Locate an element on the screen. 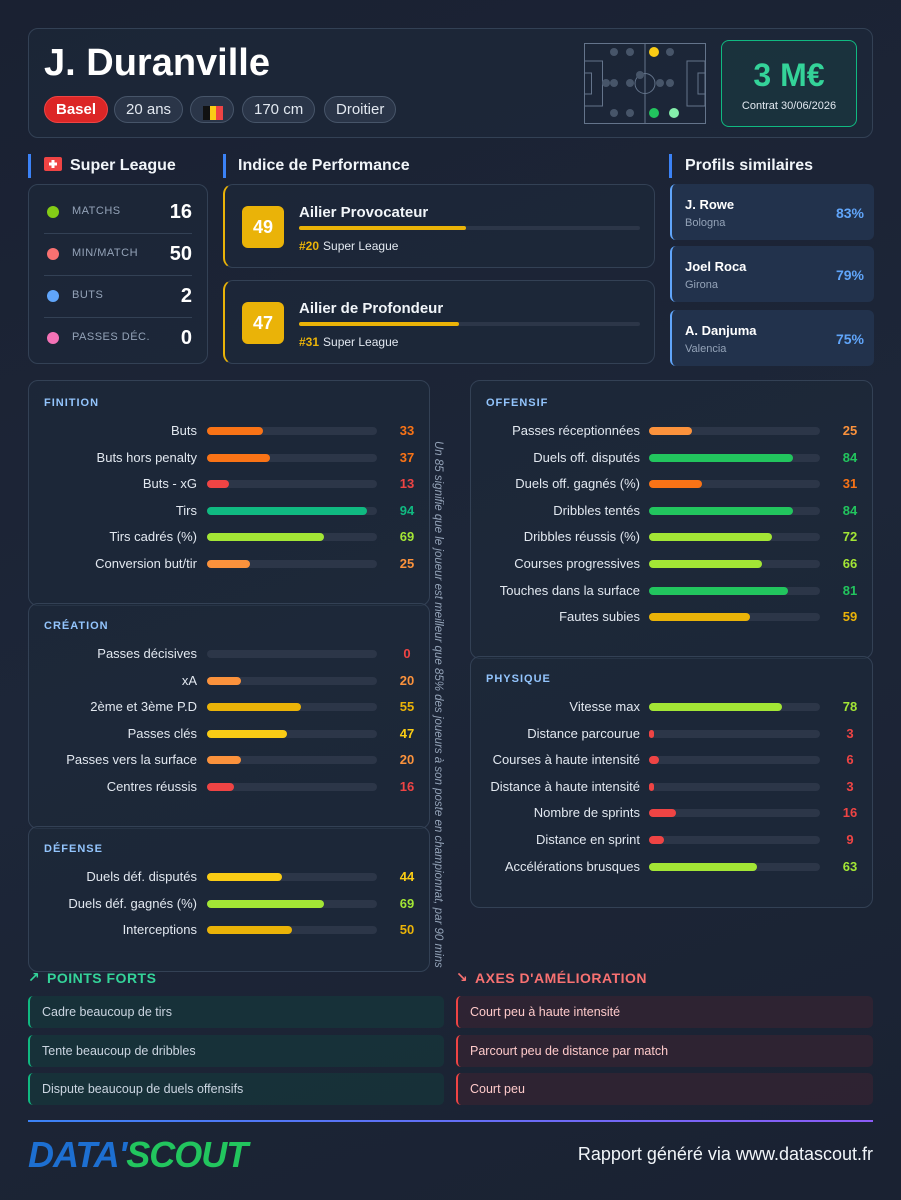  section-title: OFFENSIF is located at coordinates (517, 403).